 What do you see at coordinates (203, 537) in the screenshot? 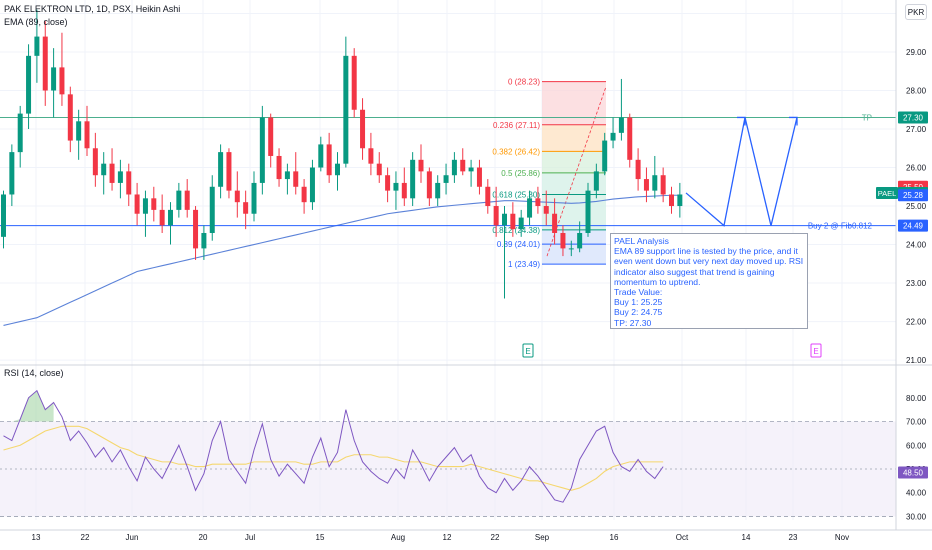
I see `time-tick-label: 20` at bounding box center [203, 537].